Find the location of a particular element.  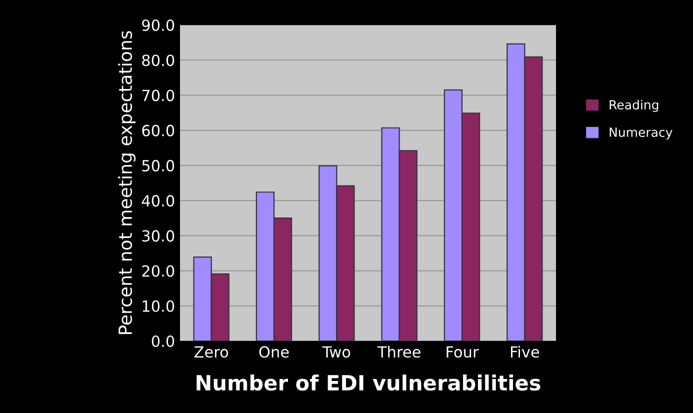

x-tick-label: One is located at coordinates (274, 352).